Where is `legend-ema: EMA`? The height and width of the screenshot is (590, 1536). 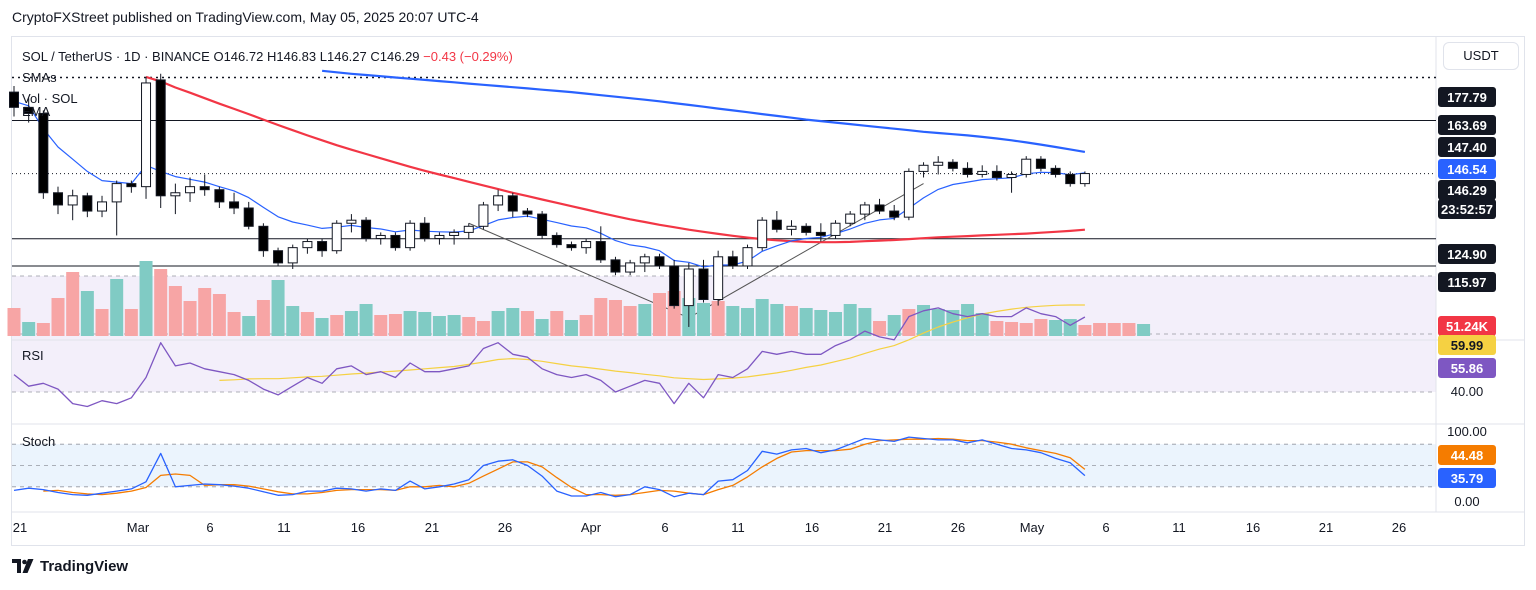
legend-ema: EMA is located at coordinates (36, 111).